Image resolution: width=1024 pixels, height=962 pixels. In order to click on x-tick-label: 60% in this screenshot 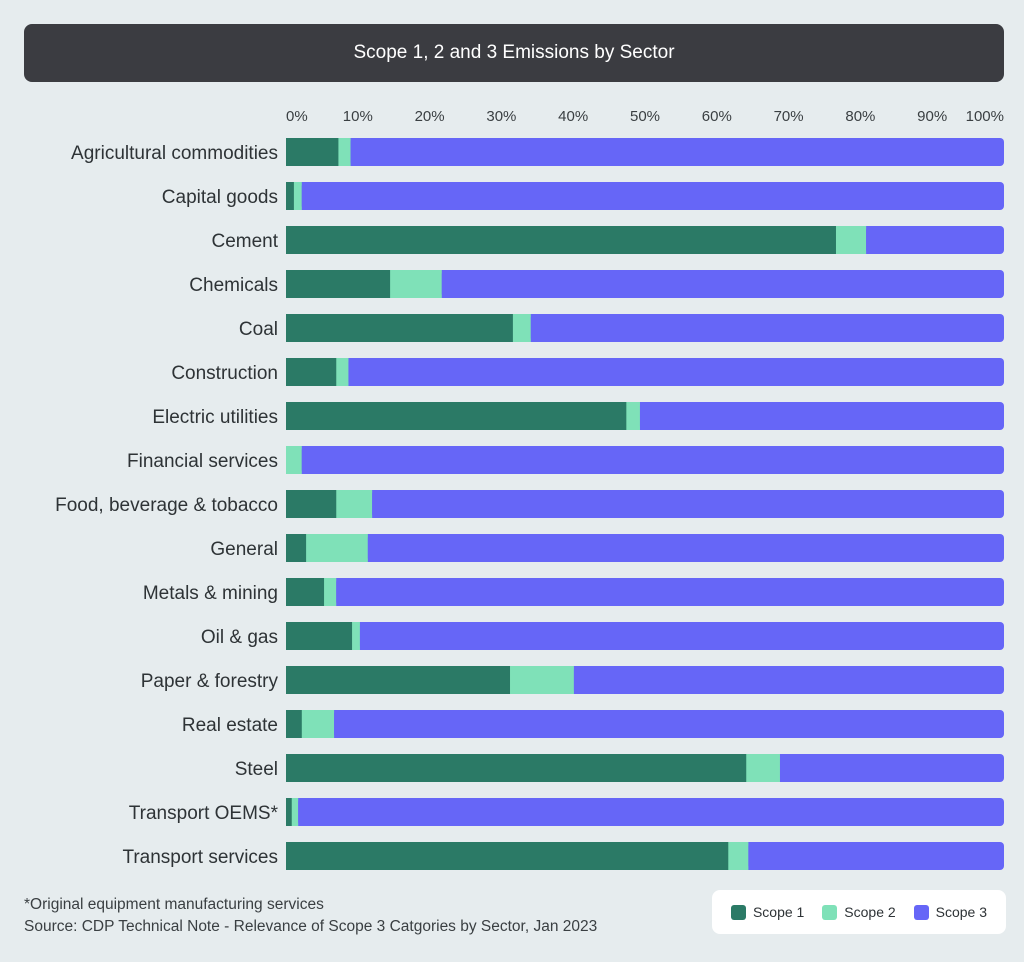, I will do `click(717, 116)`.